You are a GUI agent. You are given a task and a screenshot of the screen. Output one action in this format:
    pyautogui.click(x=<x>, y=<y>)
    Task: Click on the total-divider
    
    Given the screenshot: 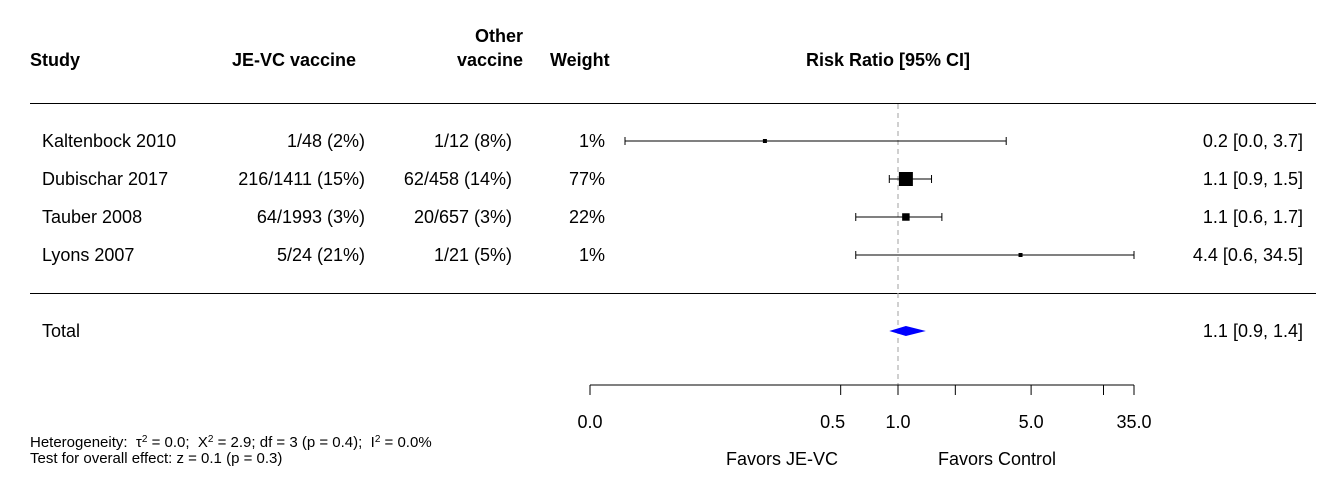 What is the action you would take?
    pyautogui.click(x=673, y=293)
    